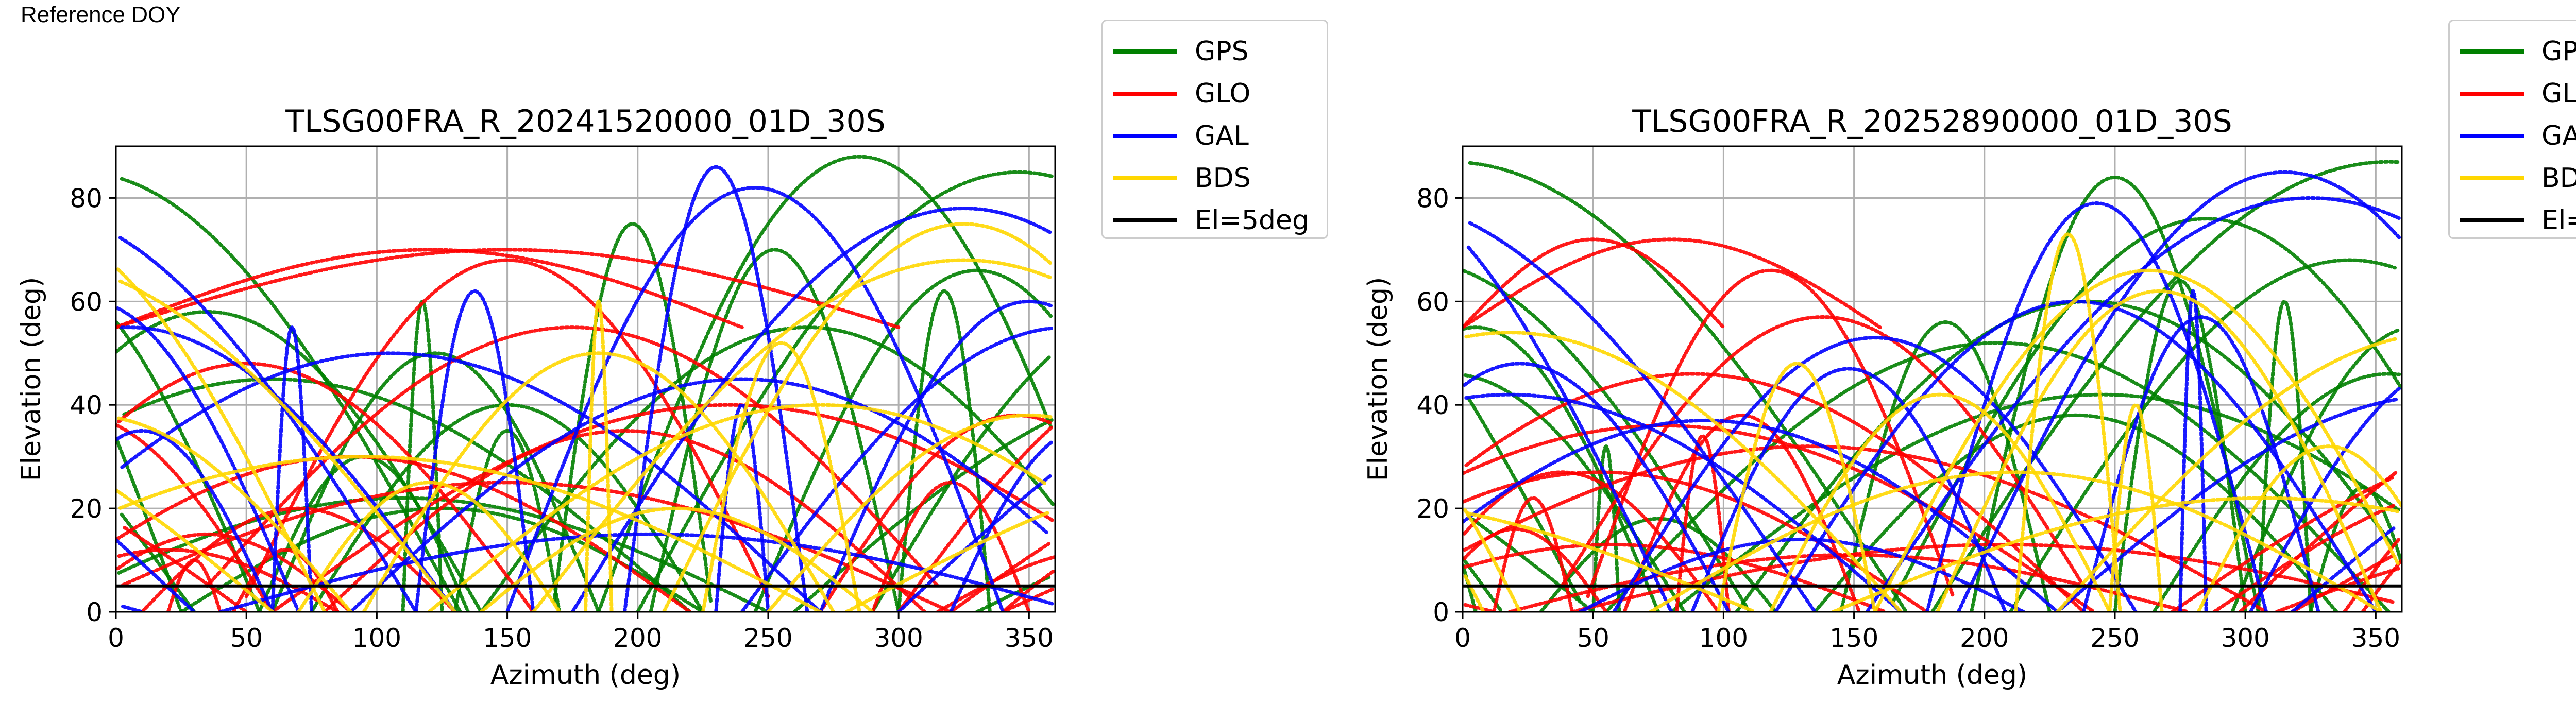  Describe the element at coordinates (101, 14) in the screenshot. I see `reference-doy-label: Reference DOY` at that location.